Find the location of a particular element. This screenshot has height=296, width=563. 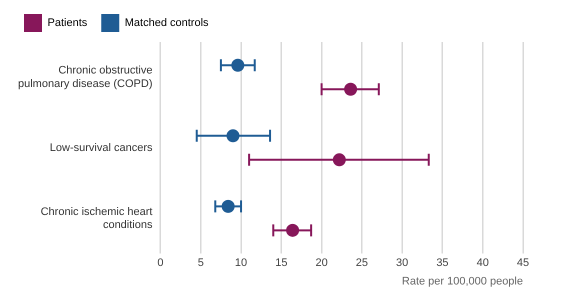

x-tick-label: 15 is located at coordinates (281, 263).